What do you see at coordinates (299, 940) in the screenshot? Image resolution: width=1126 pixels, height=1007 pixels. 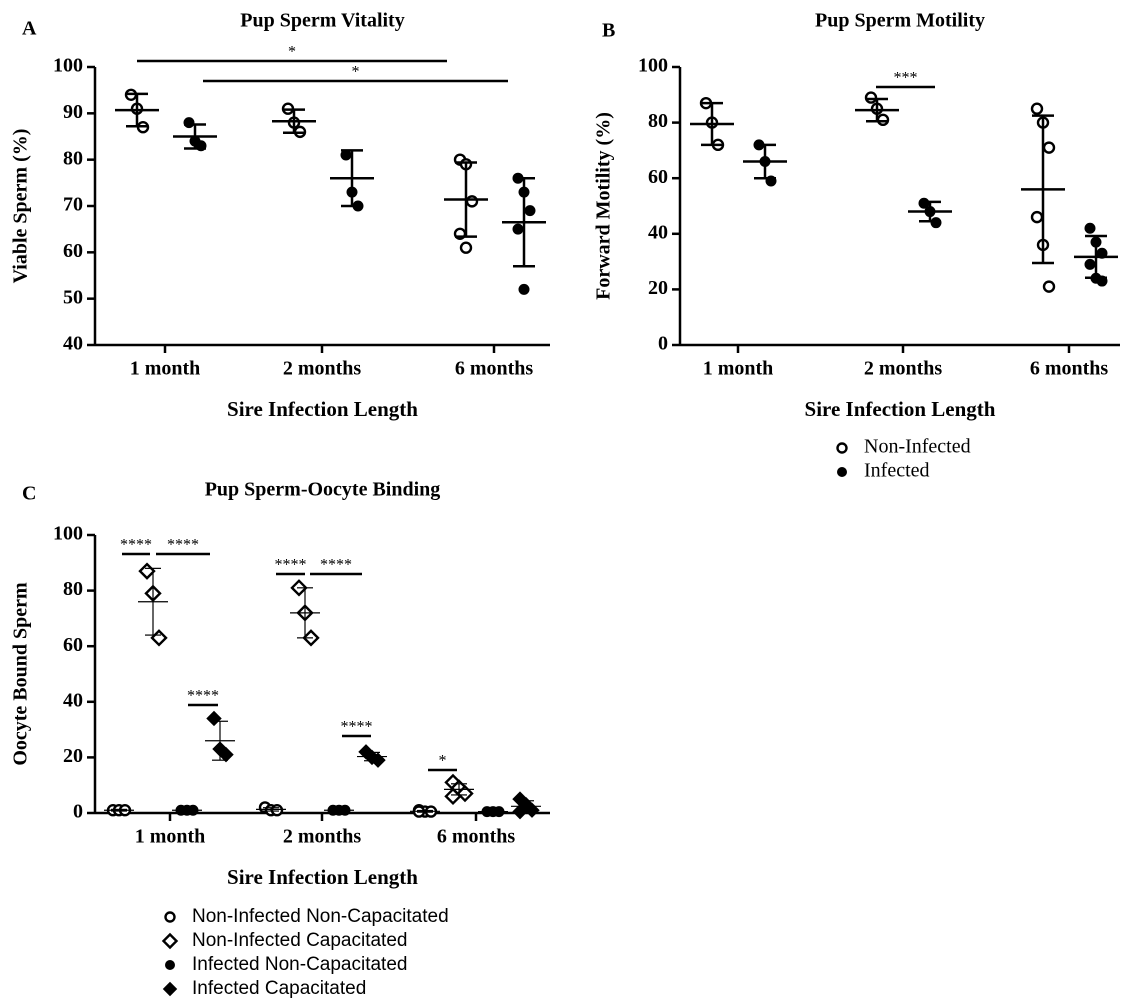 I see `legend-label: Non-Infected Capacitated` at bounding box center [299, 940].